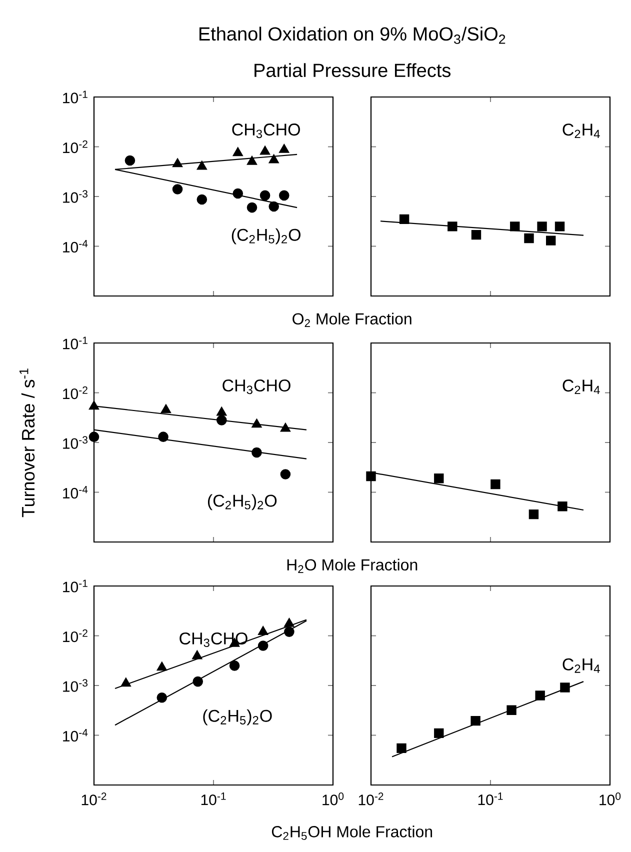 This screenshot has height=852, width=631. Describe the element at coordinates (352, 70) in the screenshot. I see `chart-subtitle: Partial Pressure Effects` at that location.